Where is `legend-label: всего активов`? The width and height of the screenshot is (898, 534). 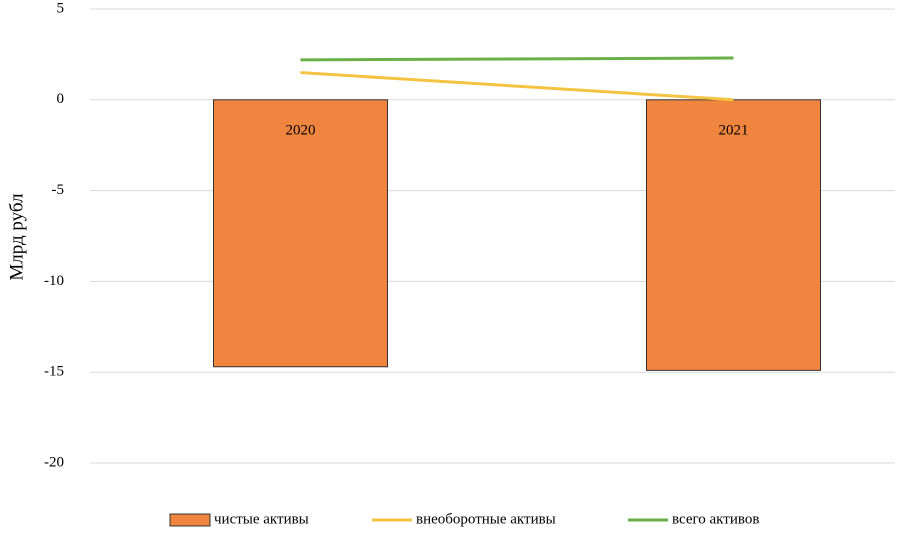
legend-label: всего активов is located at coordinates (715, 519).